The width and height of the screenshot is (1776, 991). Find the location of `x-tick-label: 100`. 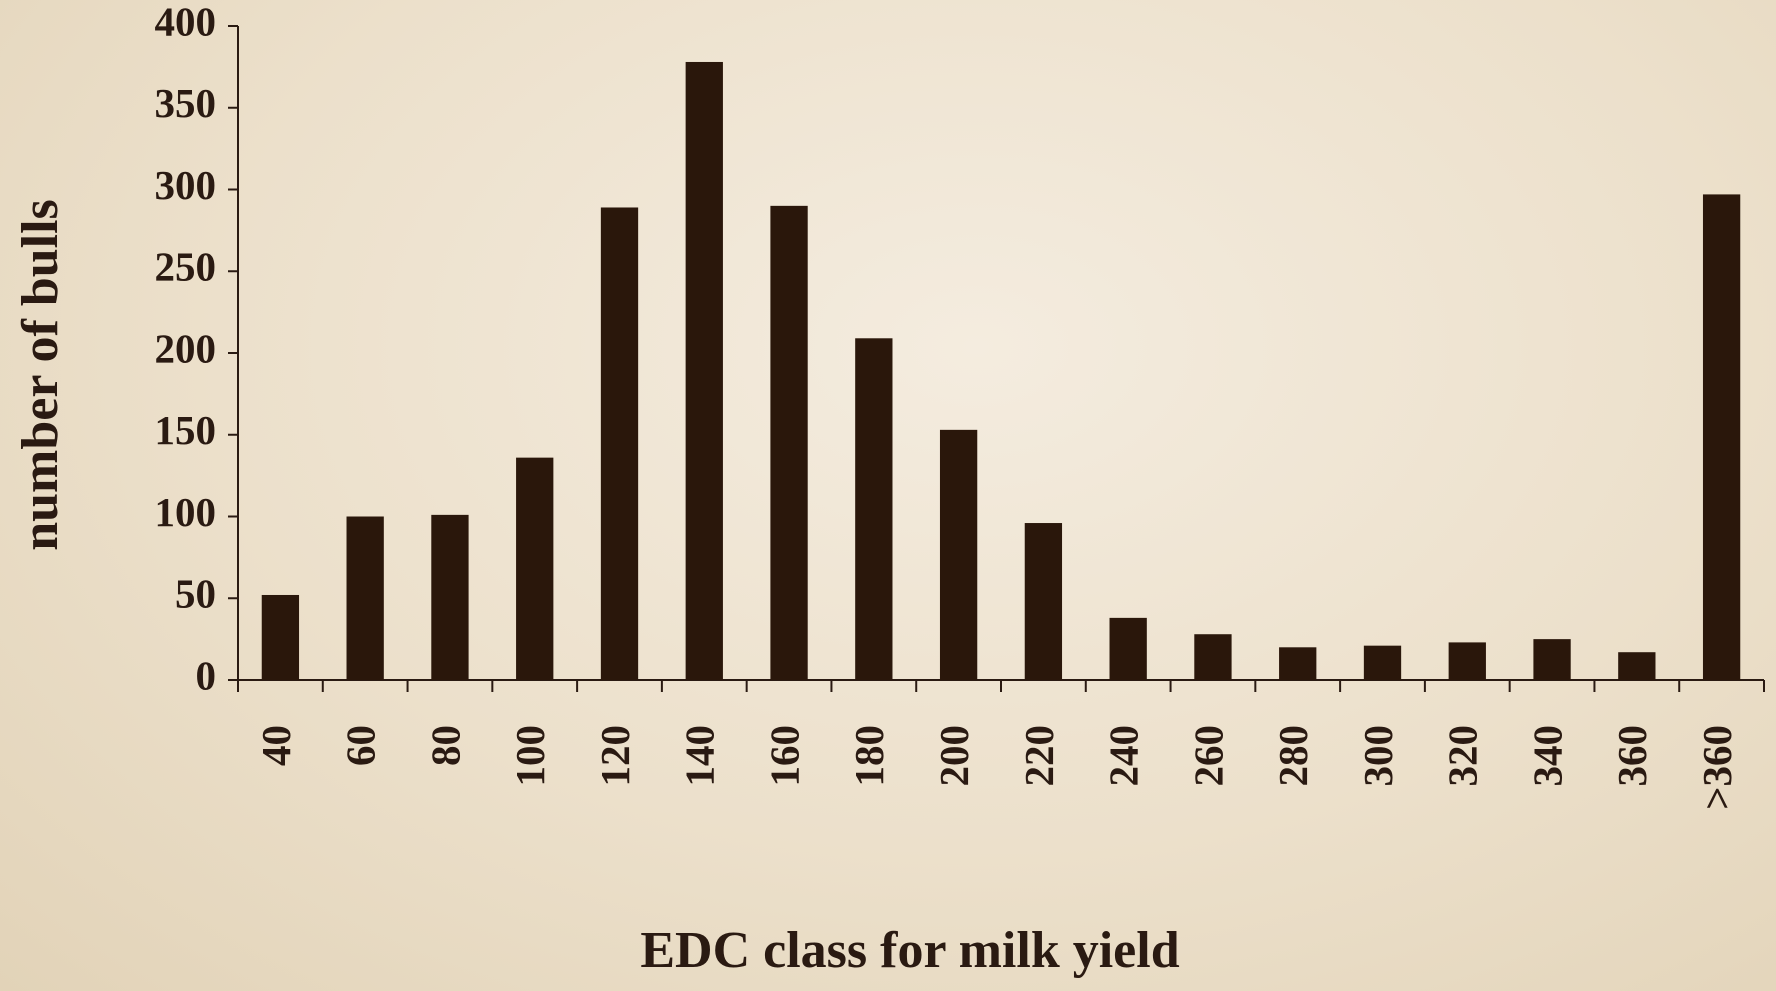

x-tick-label: 100 is located at coordinates (530, 756).